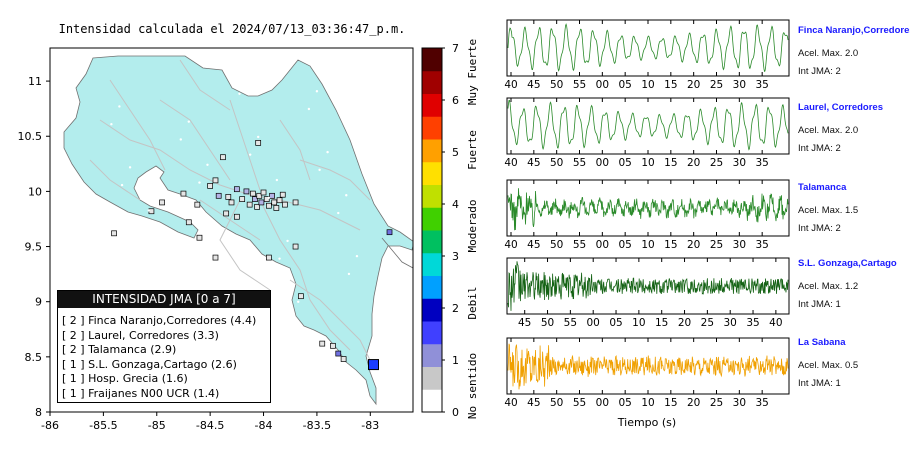 This screenshot has height=460, width=910. I want to click on legend-entry: [ 1 ] Fraijanes N00 UCR (1.4), so click(141, 393).